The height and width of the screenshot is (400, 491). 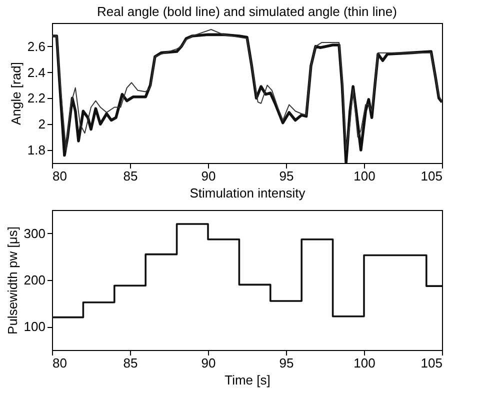 What do you see at coordinates (12, 280) in the screenshot?
I see `y-axis-title: Pulsewidth pw [μs]` at bounding box center [12, 280].